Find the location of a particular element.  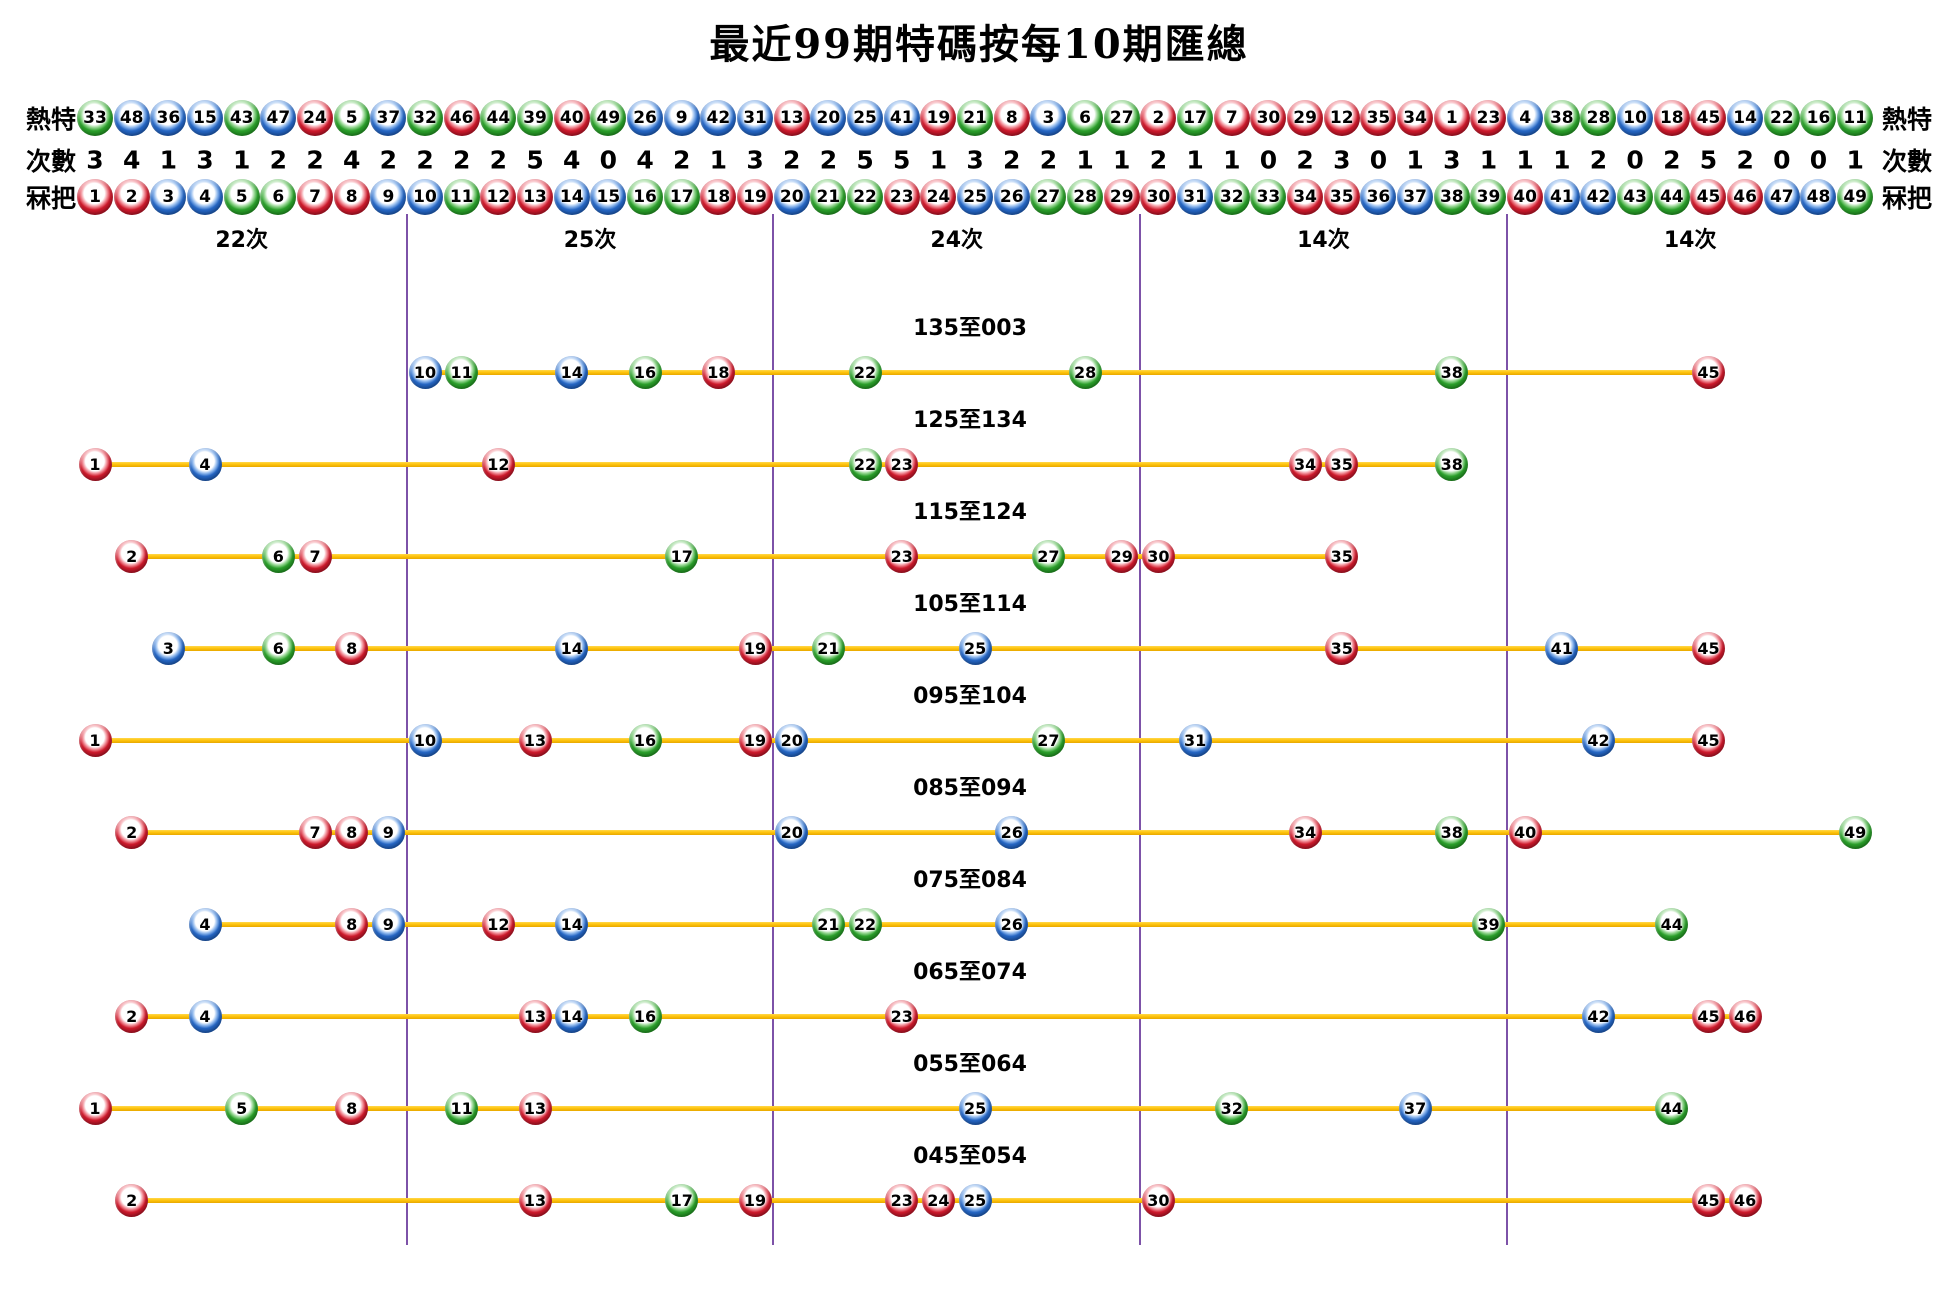

row-label-number-left: 冧把 is located at coordinates (51, 198).